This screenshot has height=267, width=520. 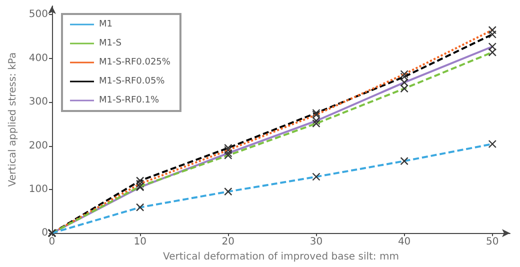 I want to click on y-axis-title: Vertical applied stress: kPa, so click(x=13, y=119).